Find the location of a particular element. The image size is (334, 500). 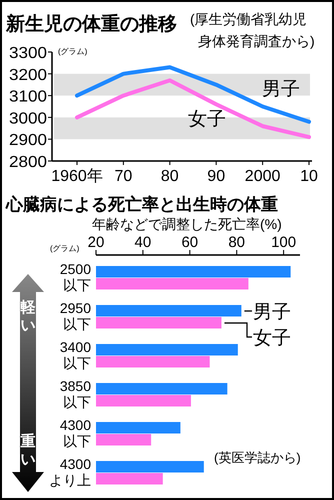

y-tick-label: 4300より上 is located at coordinates (70, 472).